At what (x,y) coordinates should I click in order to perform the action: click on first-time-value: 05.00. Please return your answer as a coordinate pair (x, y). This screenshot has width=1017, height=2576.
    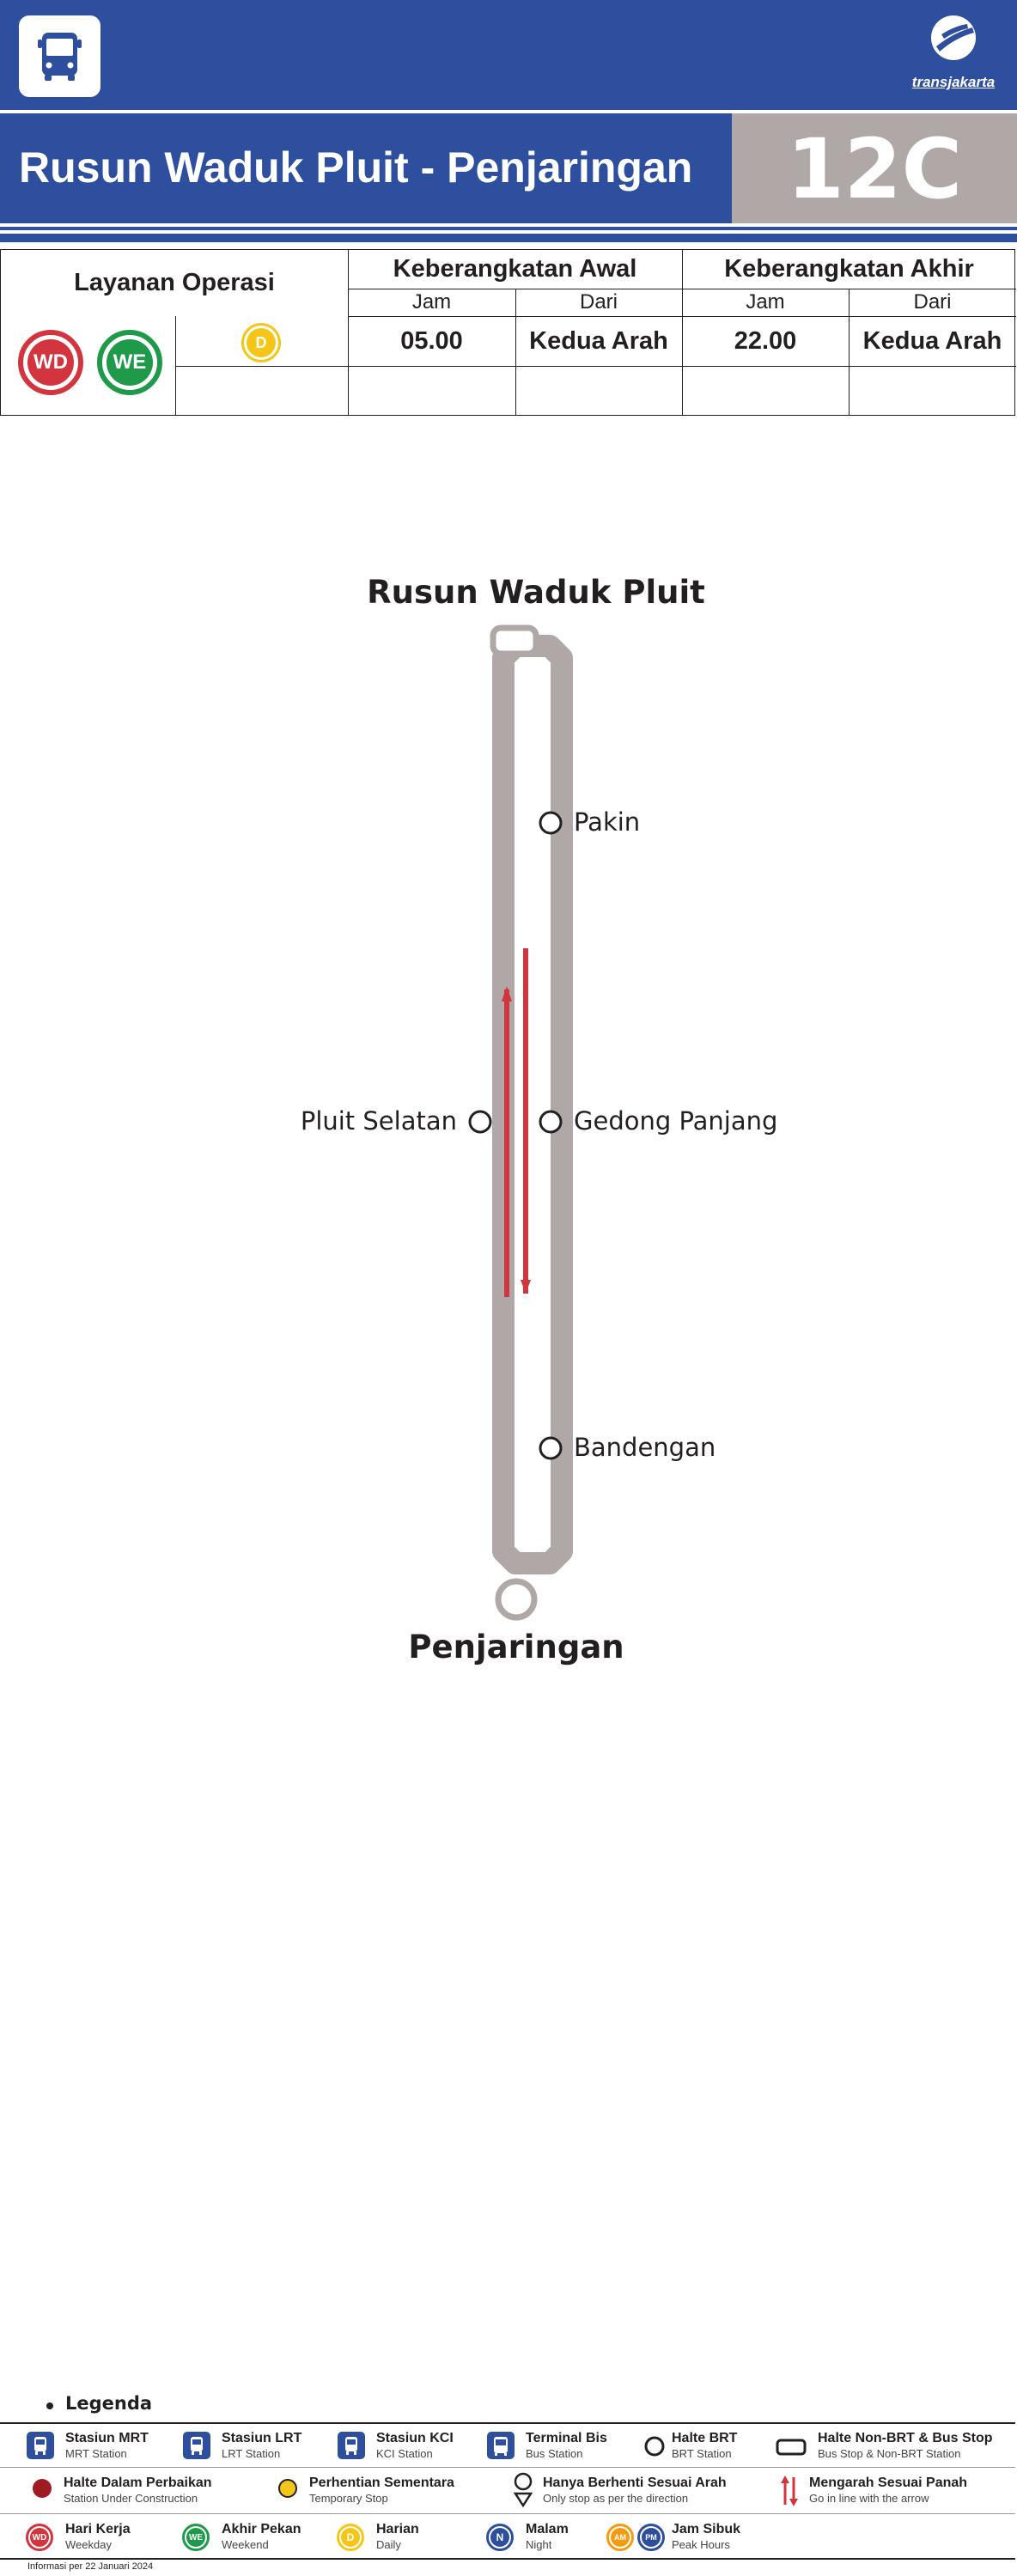
    Looking at the image, I should click on (431, 340).